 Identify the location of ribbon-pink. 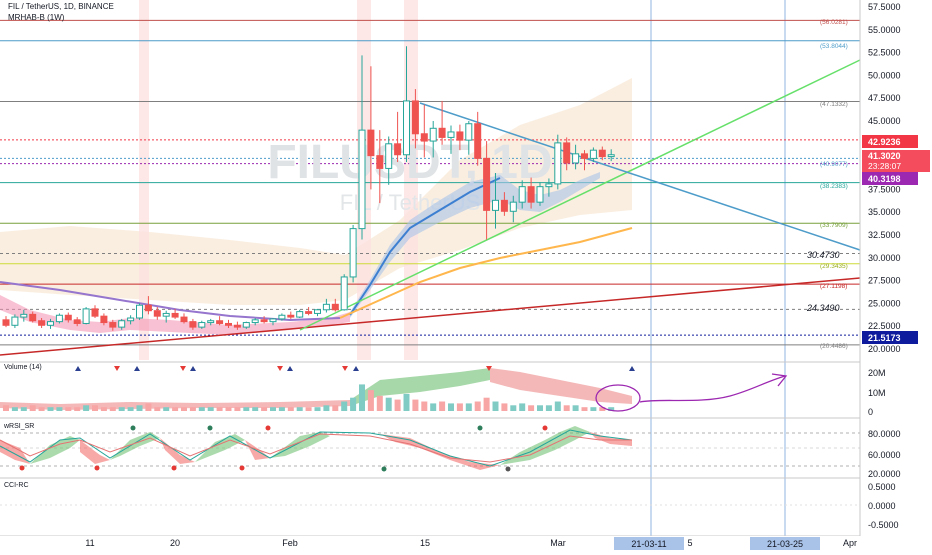
(175, 315).